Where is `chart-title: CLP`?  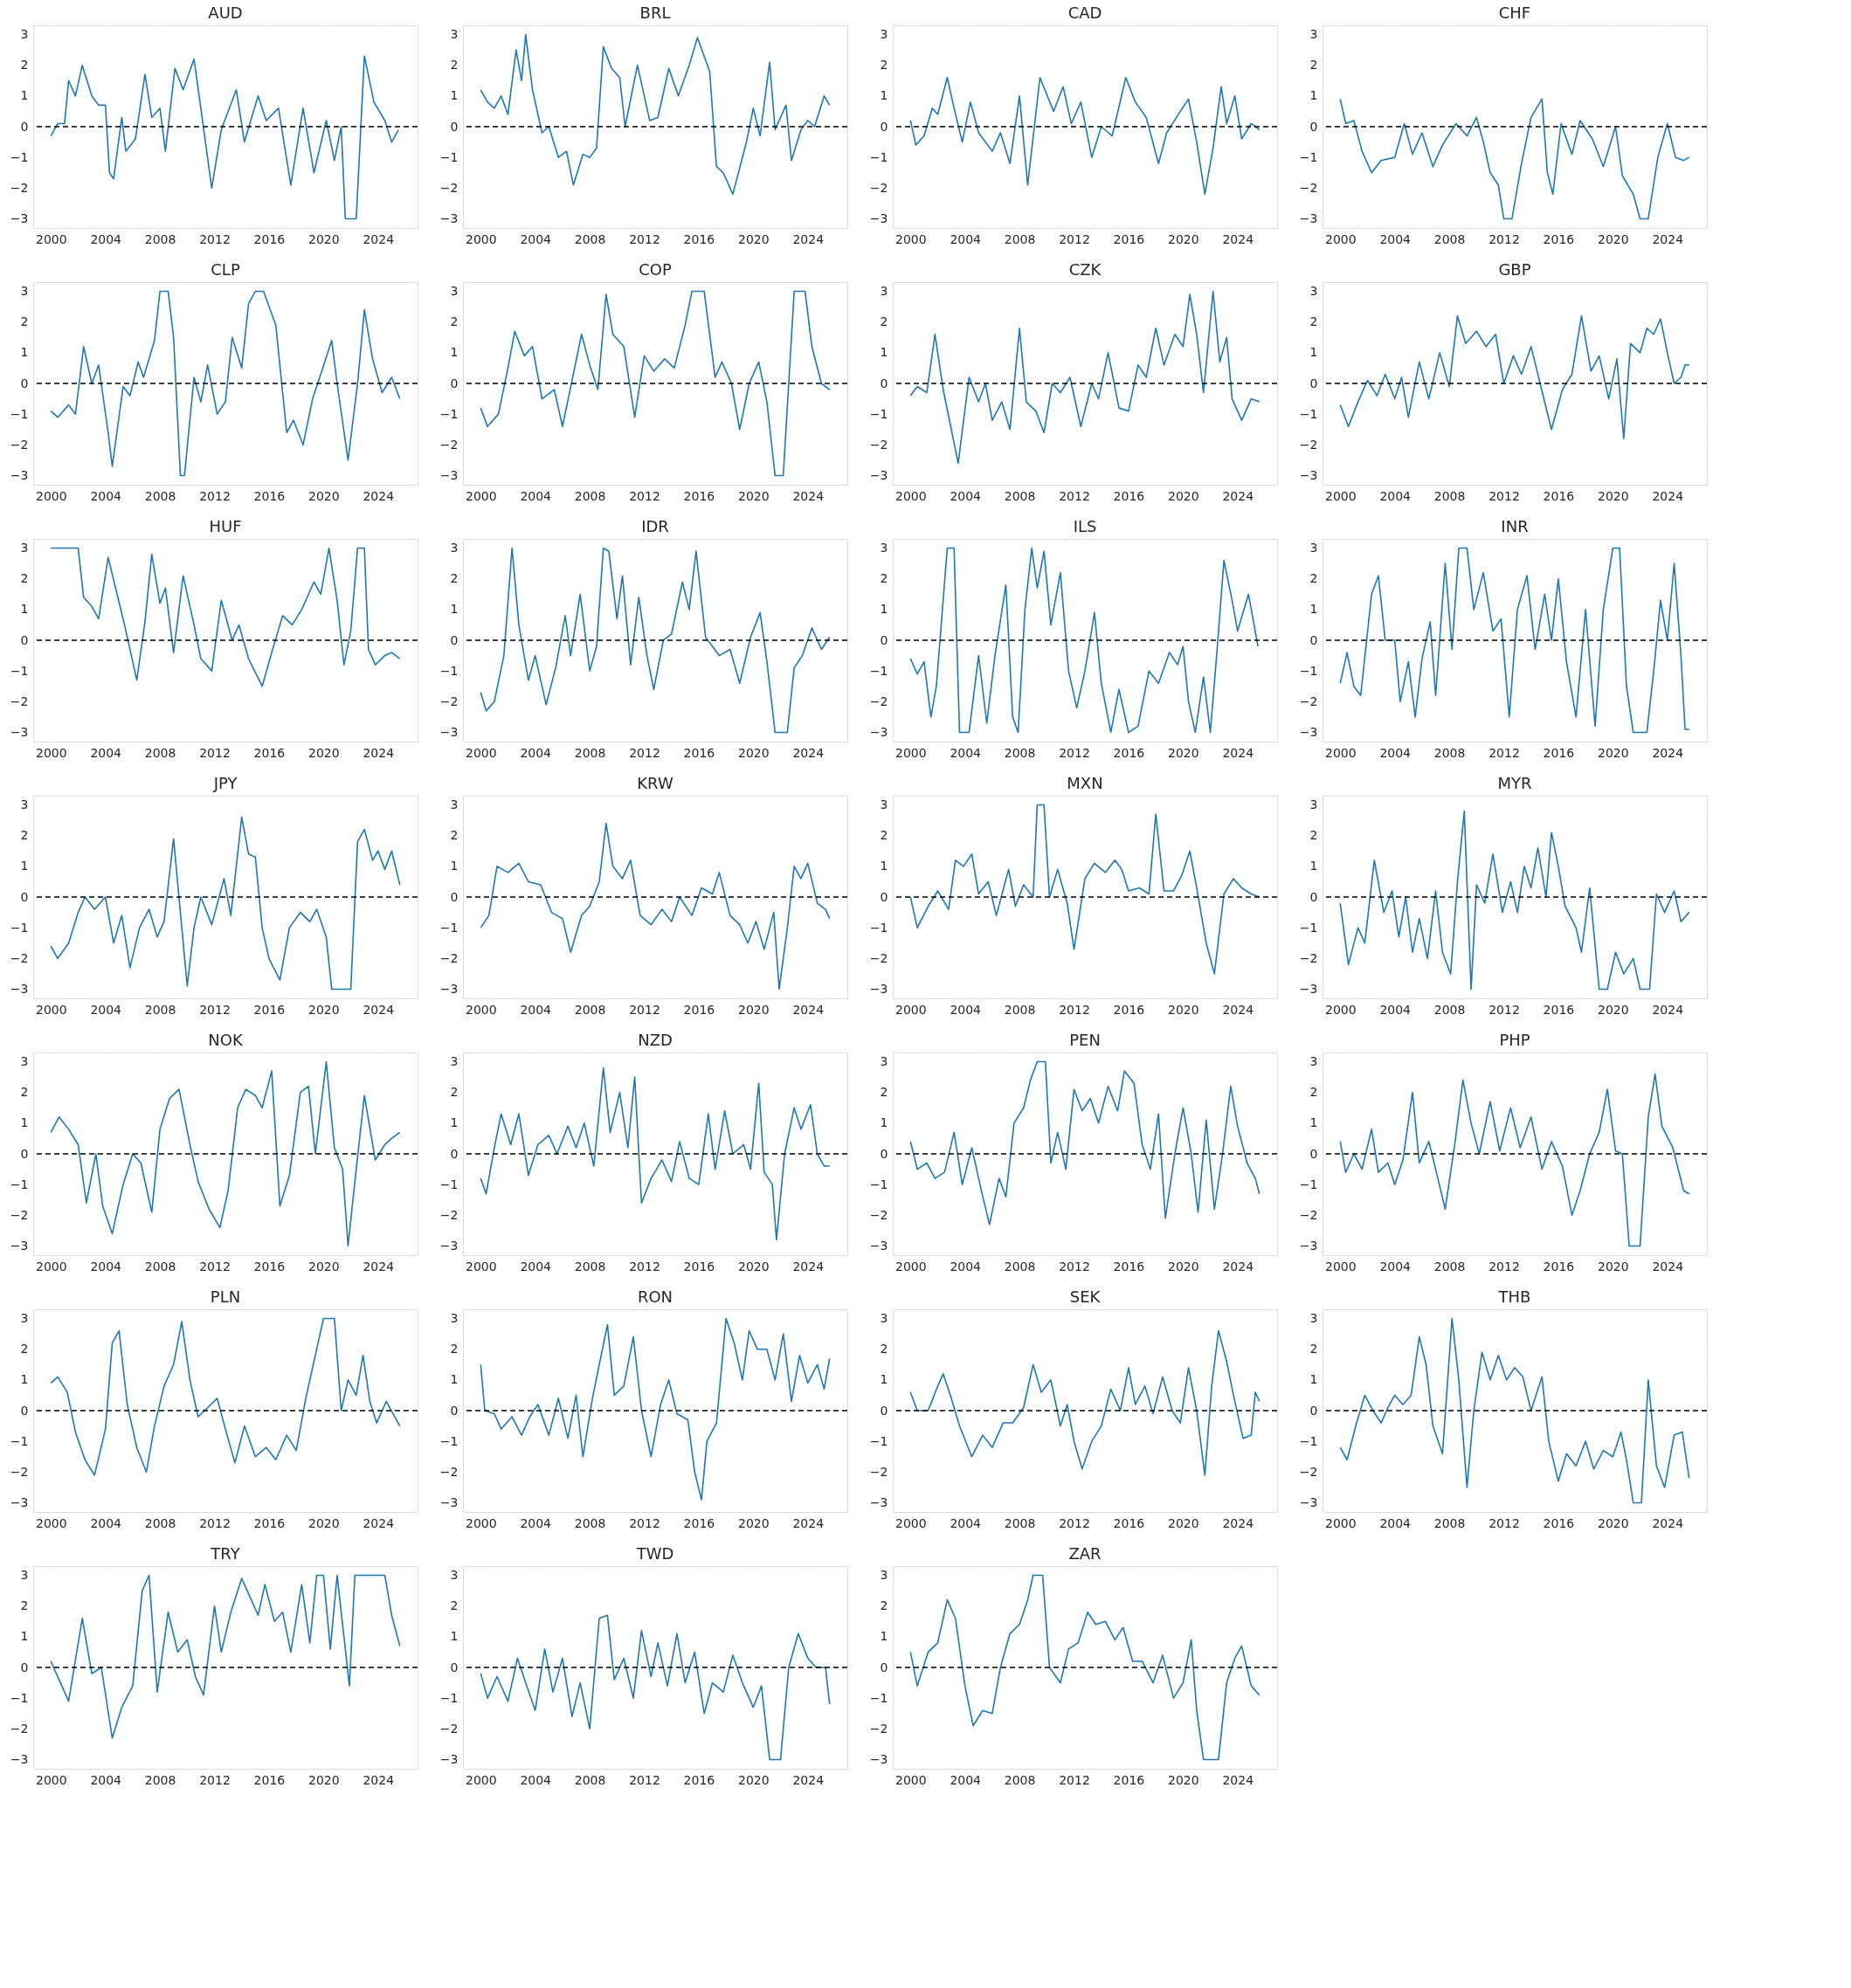
chart-title: CLP is located at coordinates (225, 269).